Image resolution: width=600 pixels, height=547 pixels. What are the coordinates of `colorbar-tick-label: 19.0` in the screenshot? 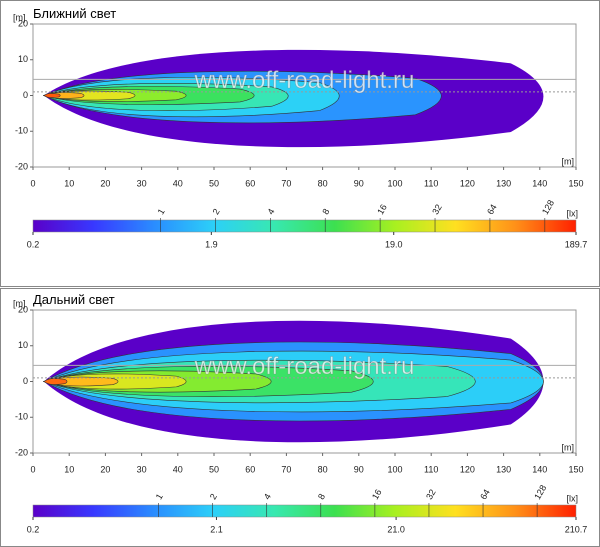 It's located at (394, 244).